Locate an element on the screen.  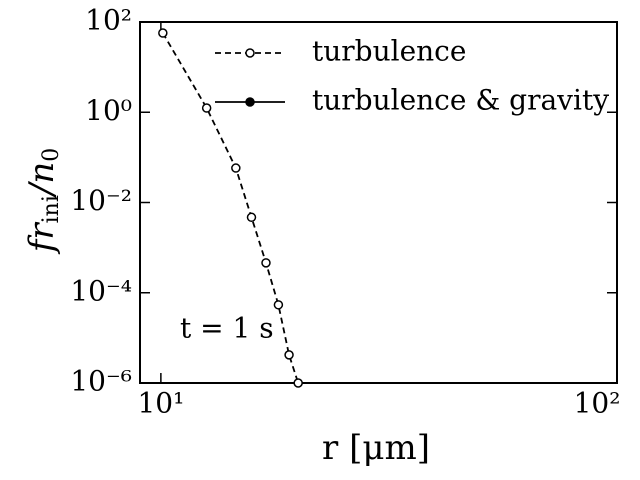
y-label-part: ini is located at coordinates (51, 209).